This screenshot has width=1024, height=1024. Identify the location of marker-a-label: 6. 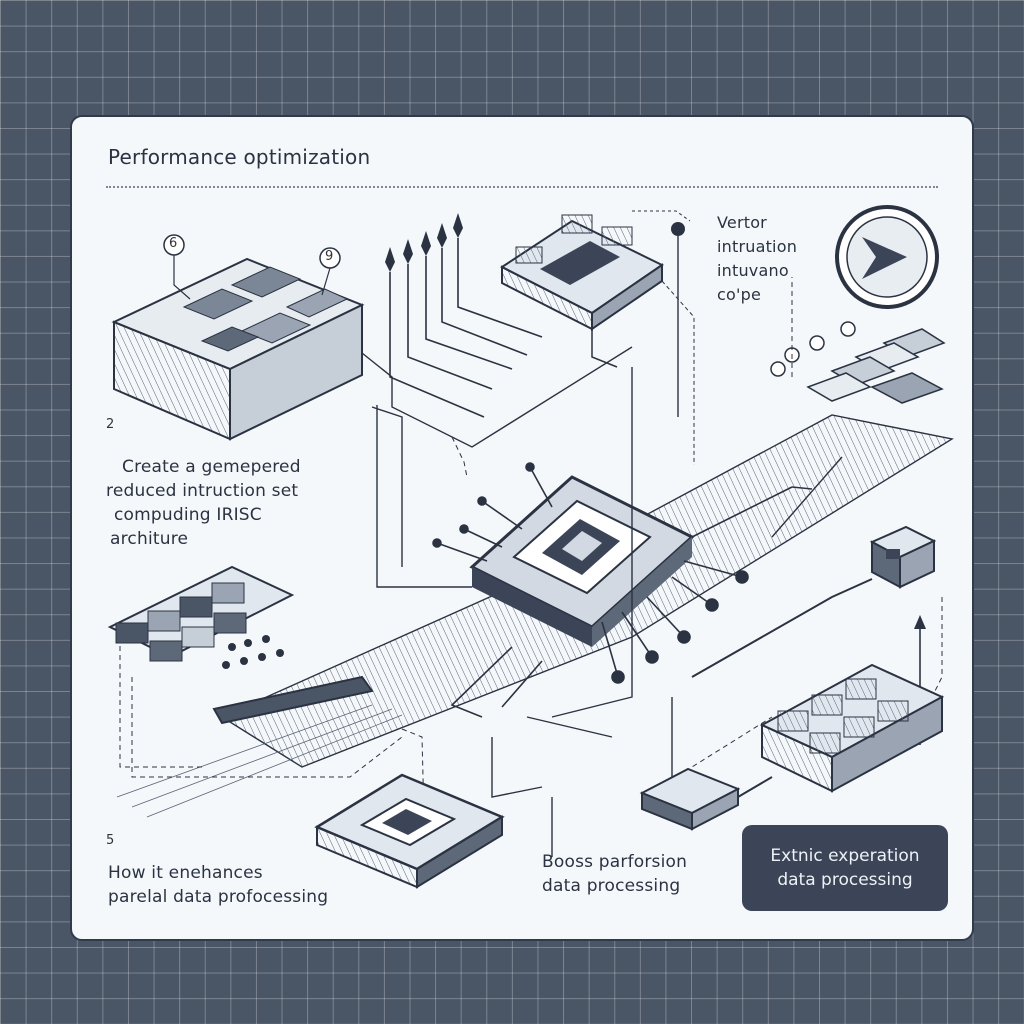
(173, 243).